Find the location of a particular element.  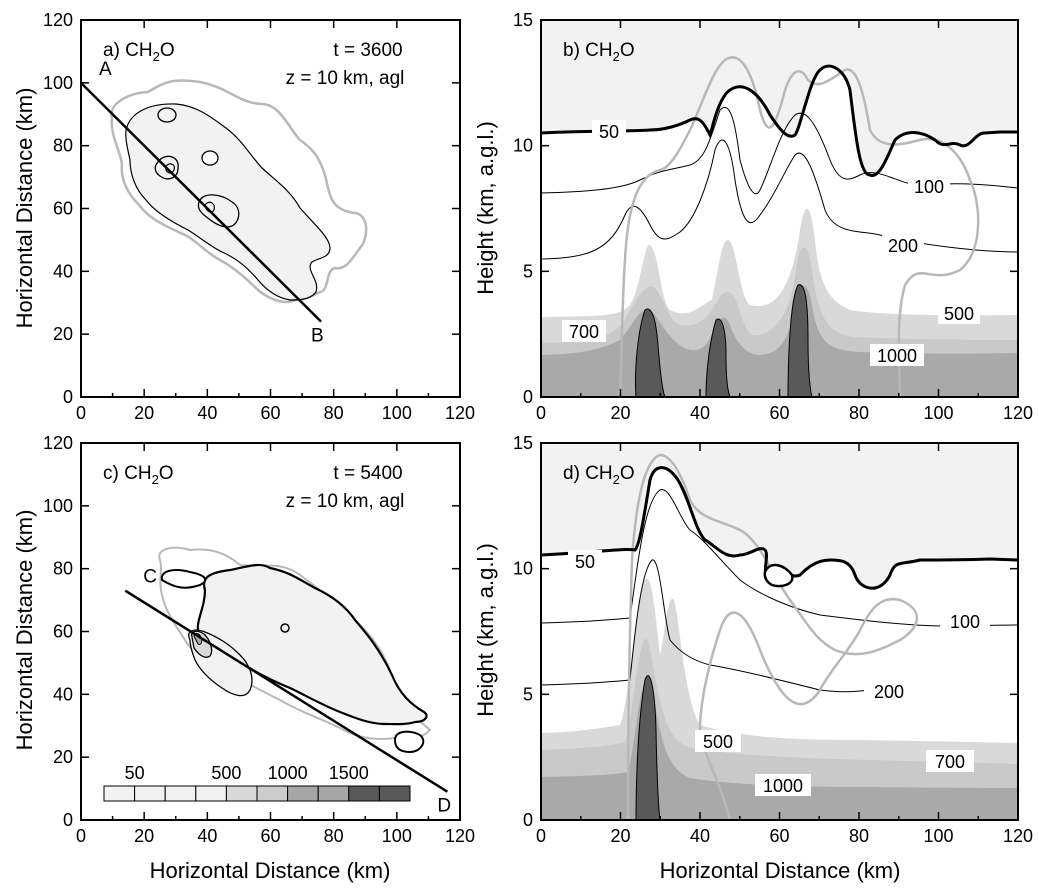

panel-d-contour-label-200: 200 is located at coordinates (889, 692).